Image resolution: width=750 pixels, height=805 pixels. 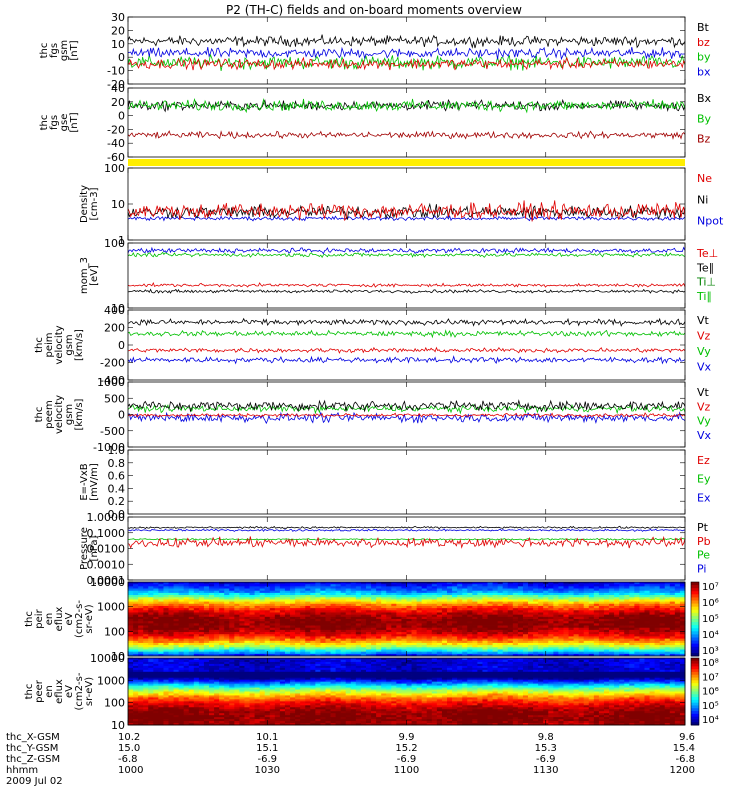 What do you see at coordinates (116, 129) in the screenshot?
I see `y-tick-label: -20` at bounding box center [116, 129].